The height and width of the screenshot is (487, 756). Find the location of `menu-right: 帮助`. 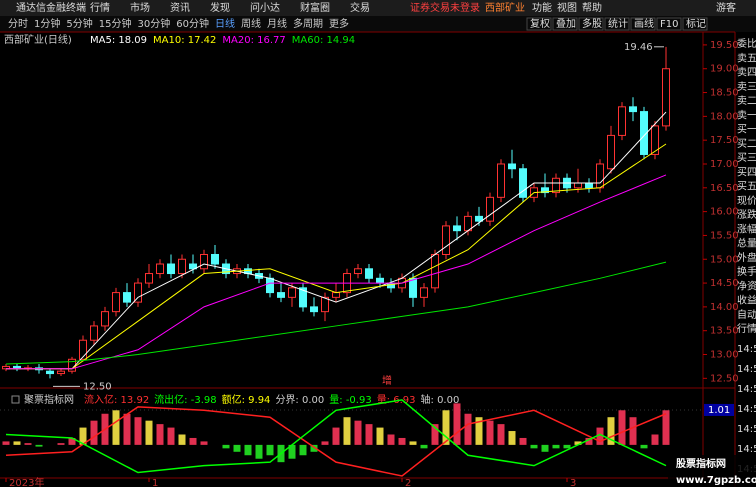

menu-right: 帮助 is located at coordinates (592, 7).